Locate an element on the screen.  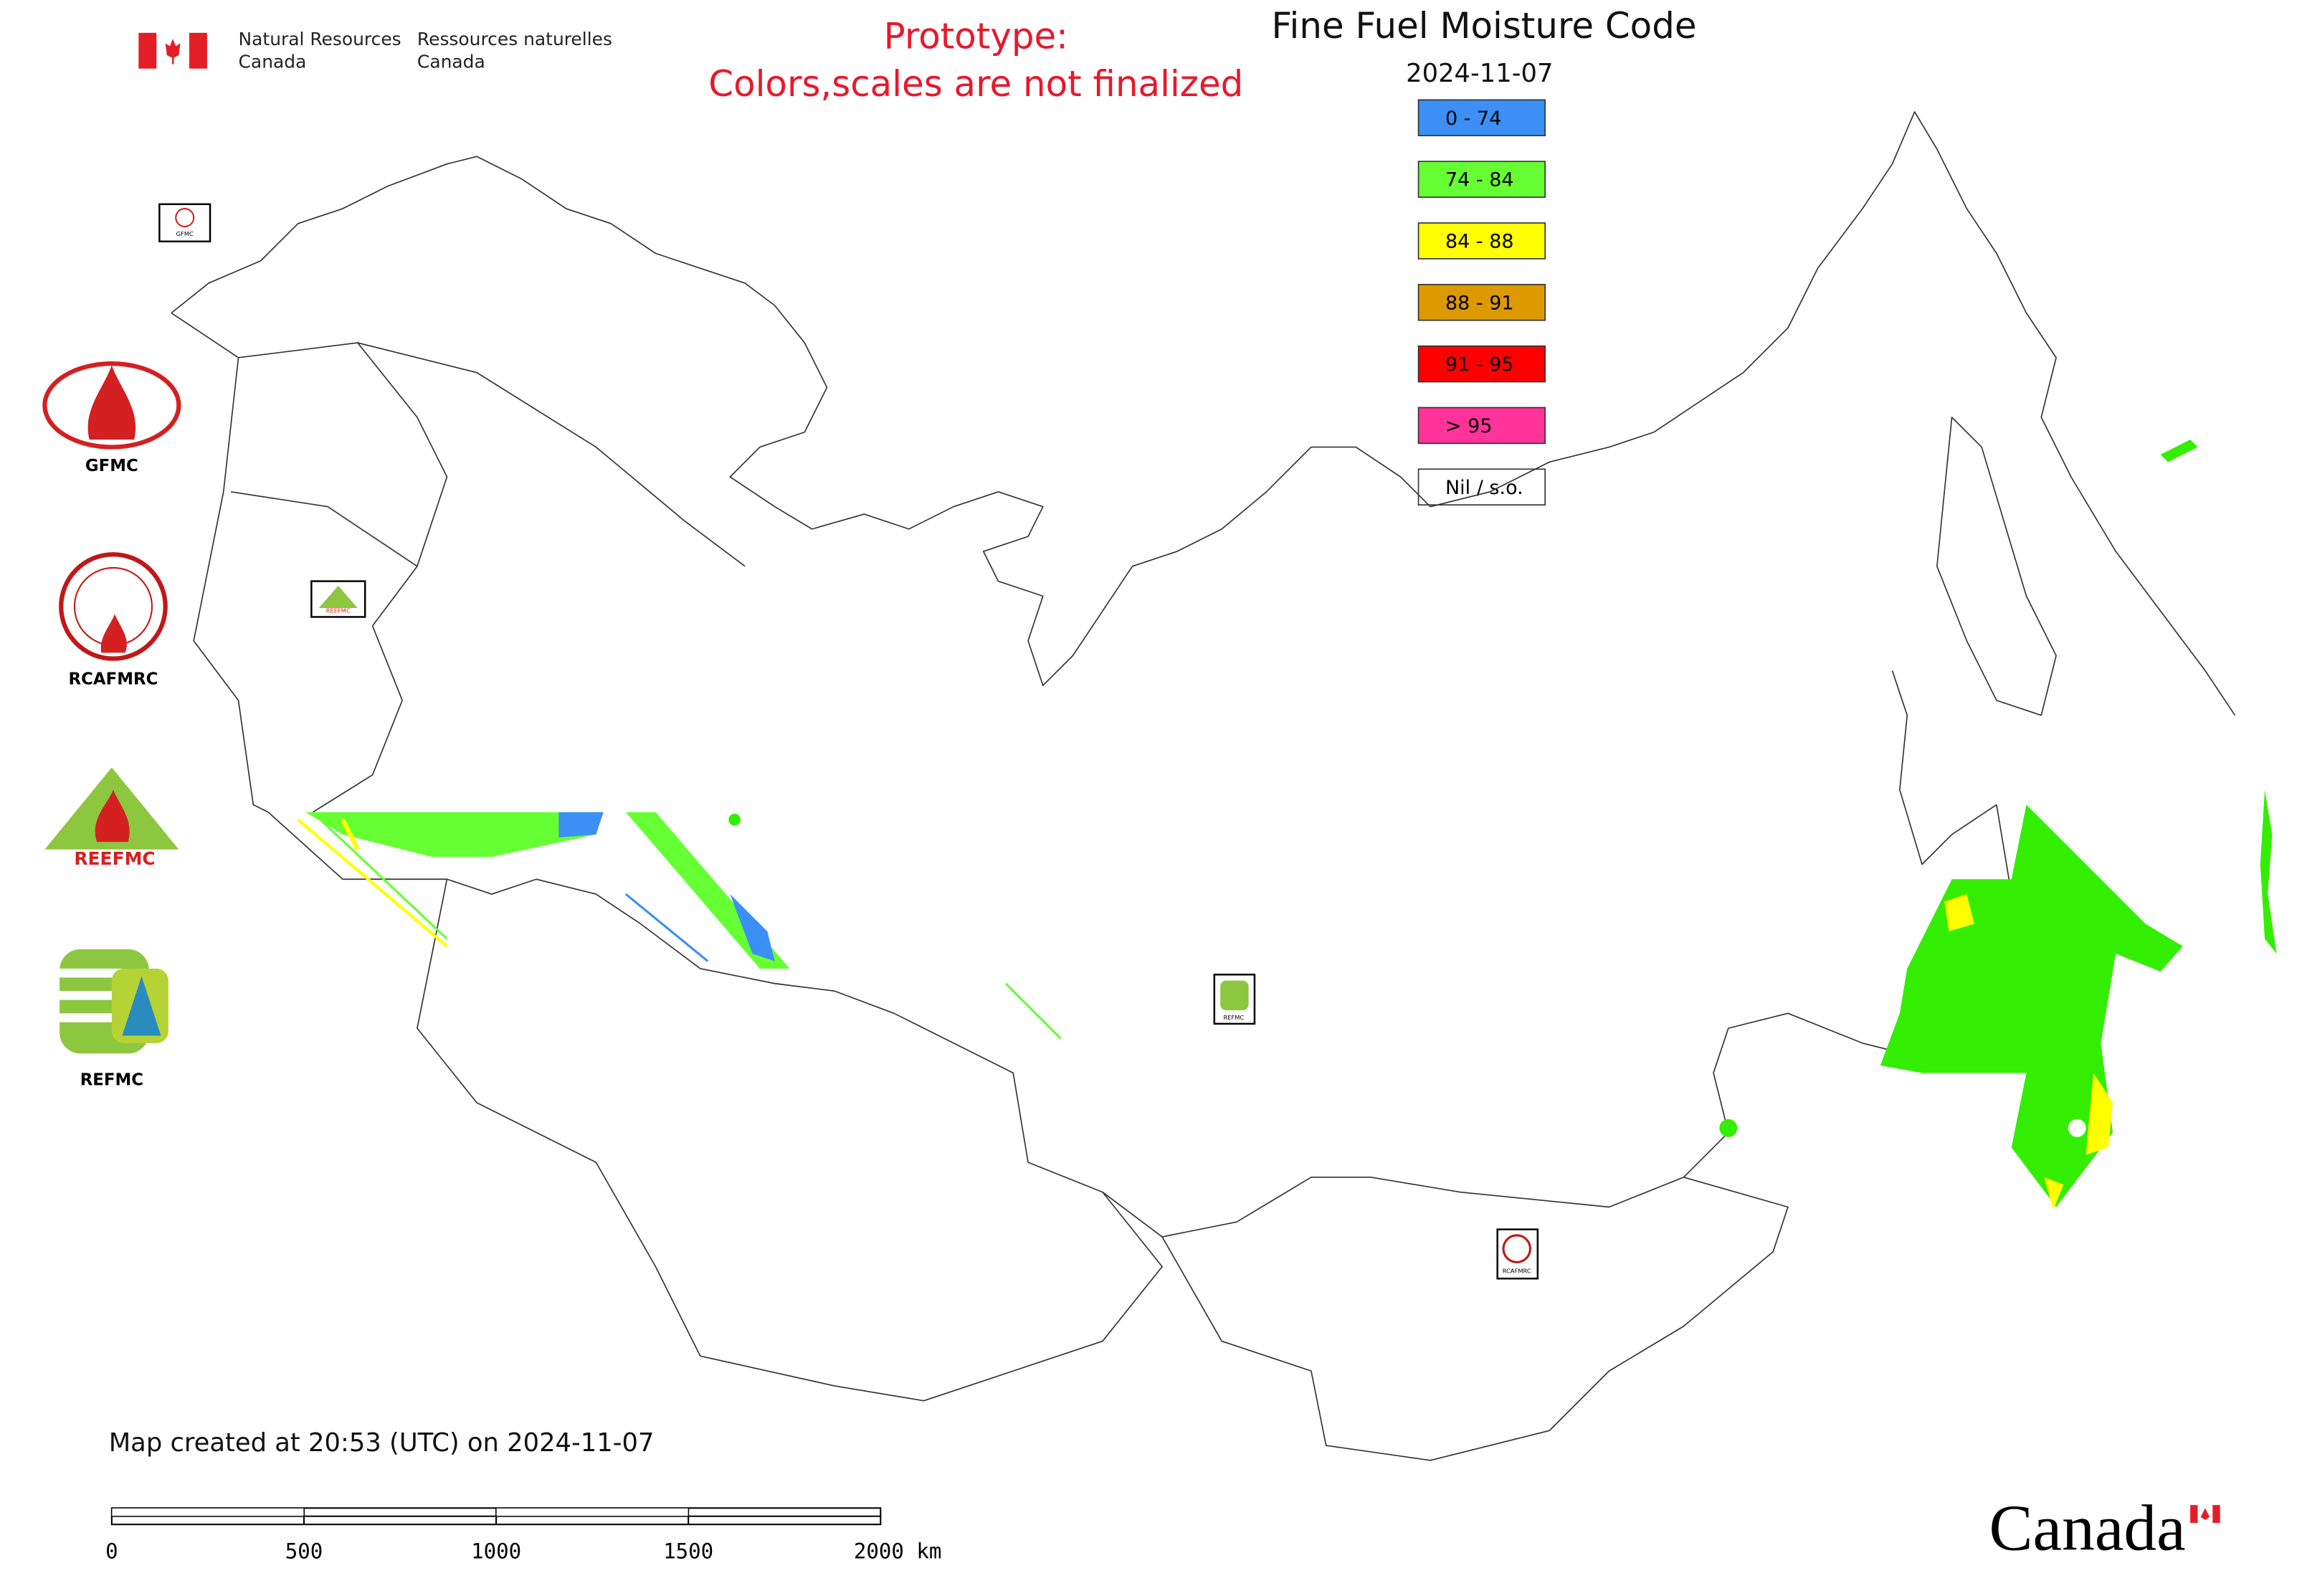
refmc-logo is located at coordinates (114, 1001).